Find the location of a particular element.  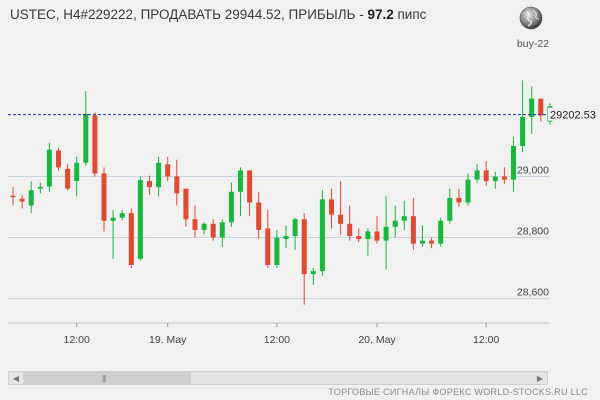

current-price-label: 29202.53 is located at coordinates (573, 116).